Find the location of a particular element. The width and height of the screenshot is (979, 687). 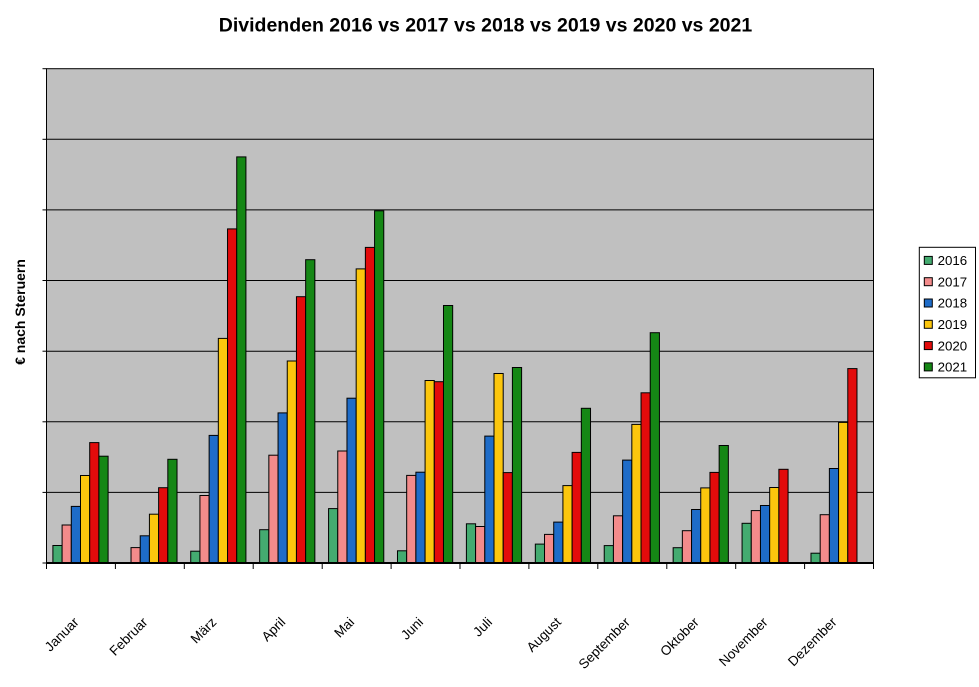

svg-text: 2017 is located at coordinates (953, 281).